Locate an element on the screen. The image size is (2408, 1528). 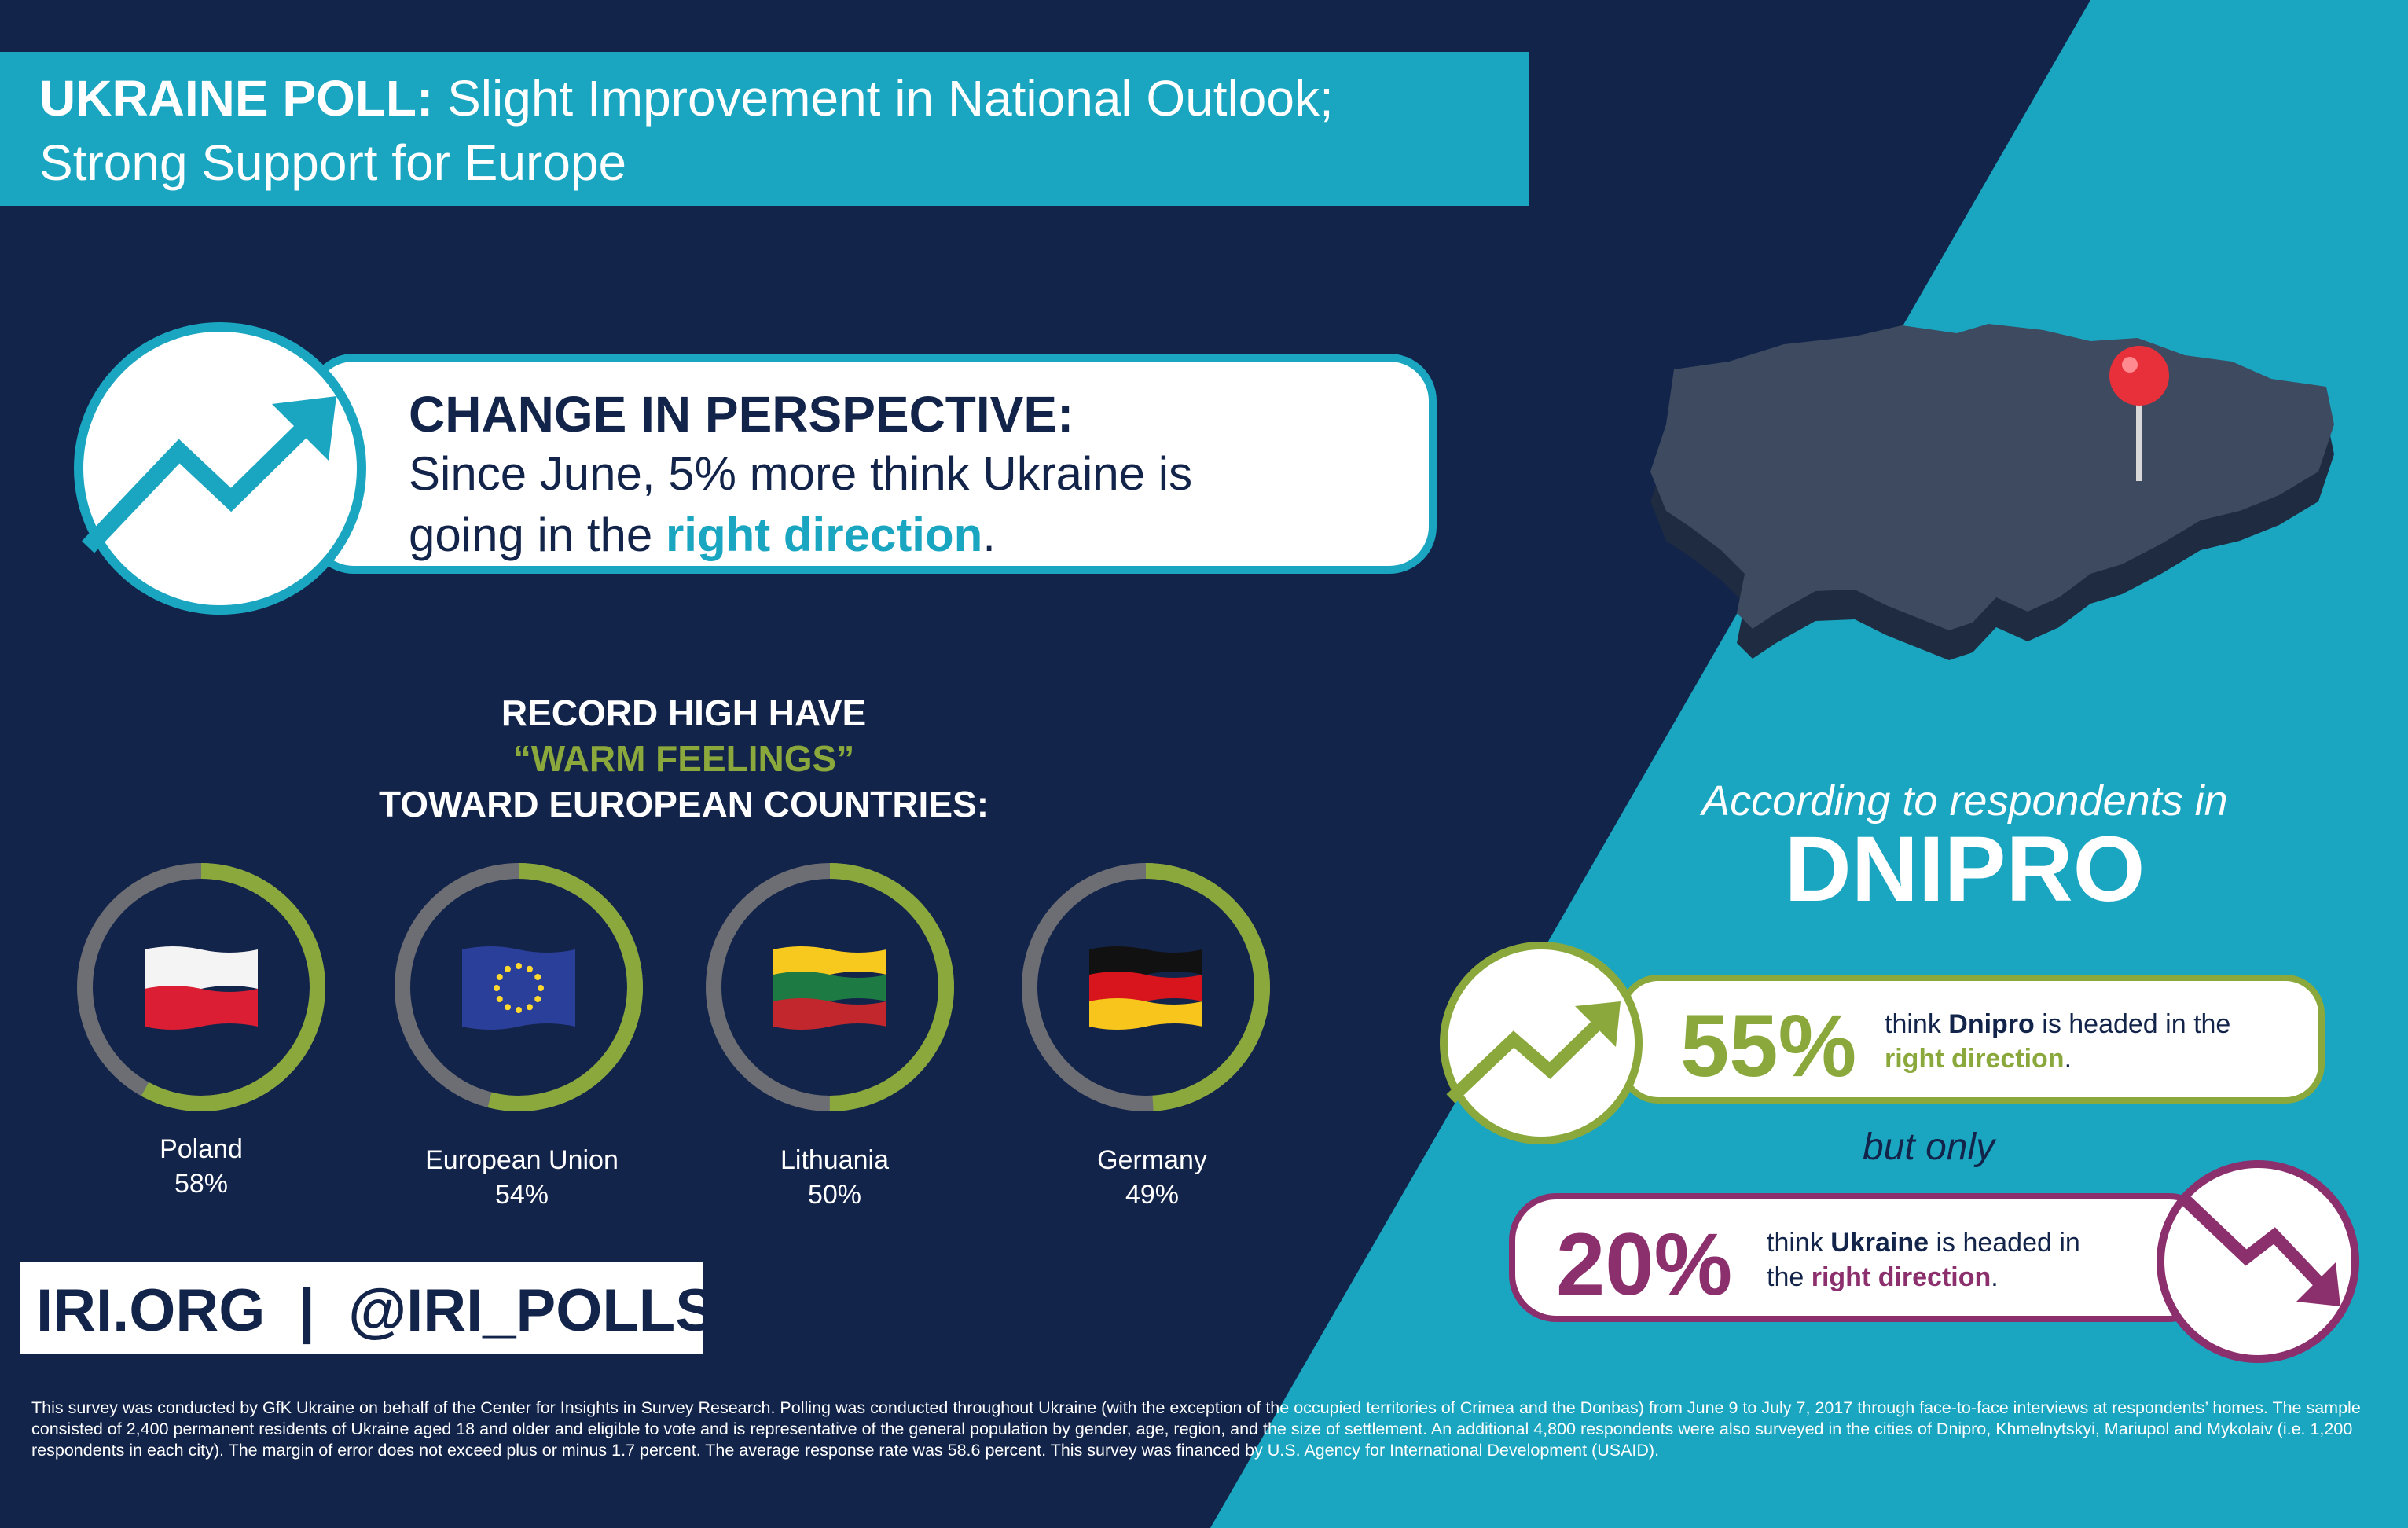
warm-heading-1: RECORD HIGH HAVE is located at coordinates (684, 712).